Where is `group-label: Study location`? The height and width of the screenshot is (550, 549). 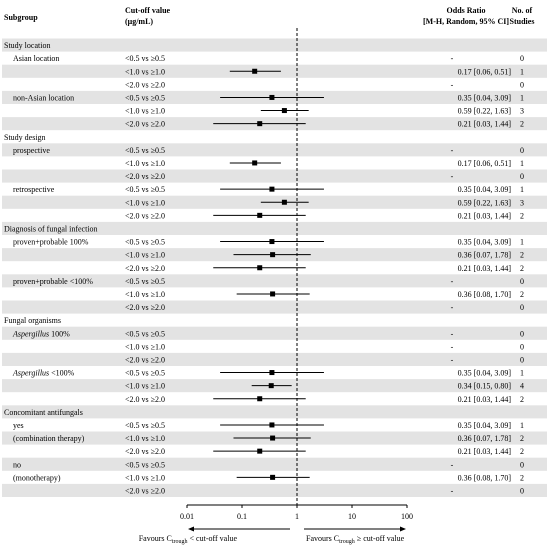
group-label: Study location is located at coordinates (27, 45).